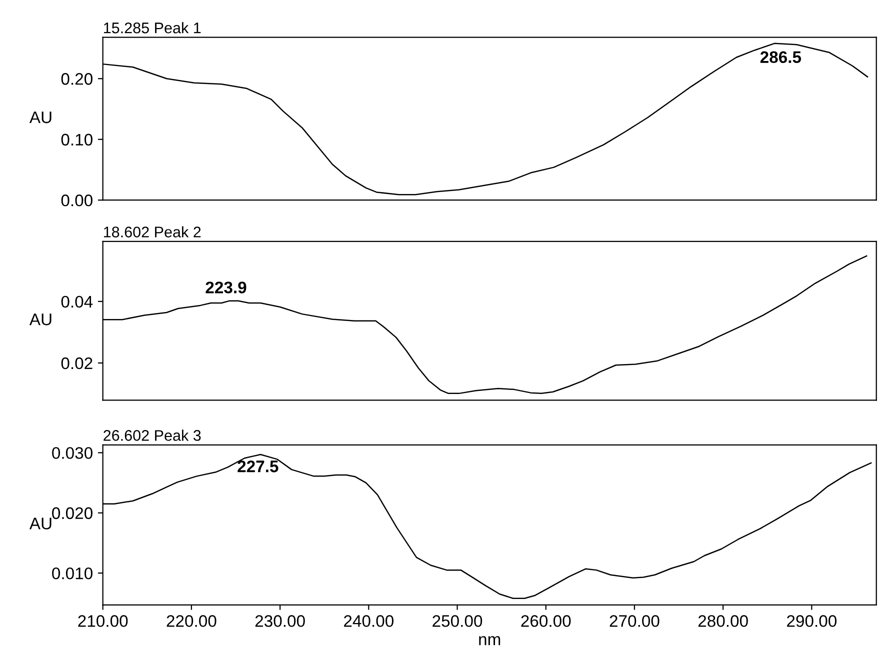 The image size is (879, 667). What do you see at coordinates (369, 621) in the screenshot?
I see `x-tick-label: 240.00` at bounding box center [369, 621].